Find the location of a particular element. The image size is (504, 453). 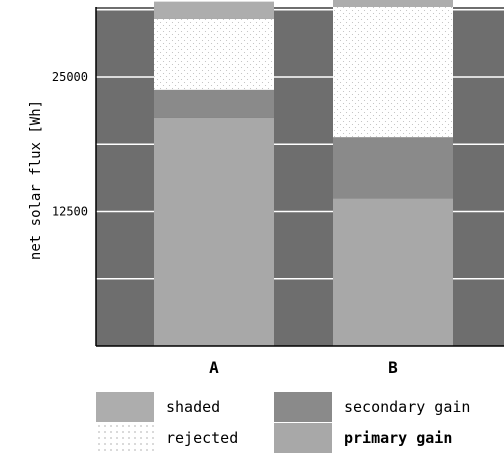

bar-segment-shaded-A is located at coordinates (214, 10).